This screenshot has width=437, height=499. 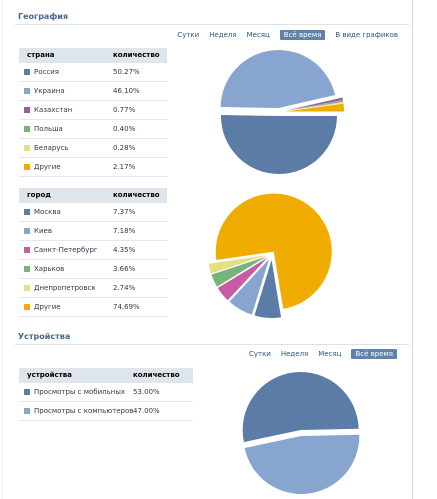 What do you see at coordinates (43, 16) in the screenshot?
I see `geography-title: География` at bounding box center [43, 16].